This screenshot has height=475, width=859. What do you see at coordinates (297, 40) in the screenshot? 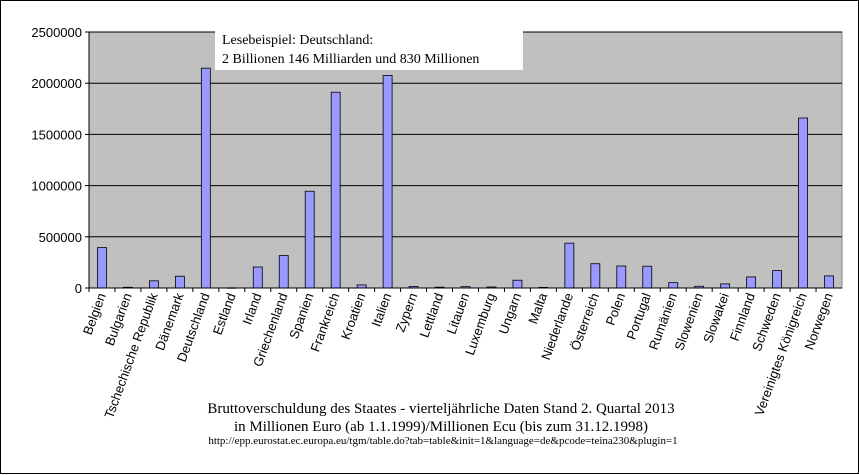
I see `annotation-line-1: Lesebeispiel: Deutschland:` at bounding box center [297, 40].